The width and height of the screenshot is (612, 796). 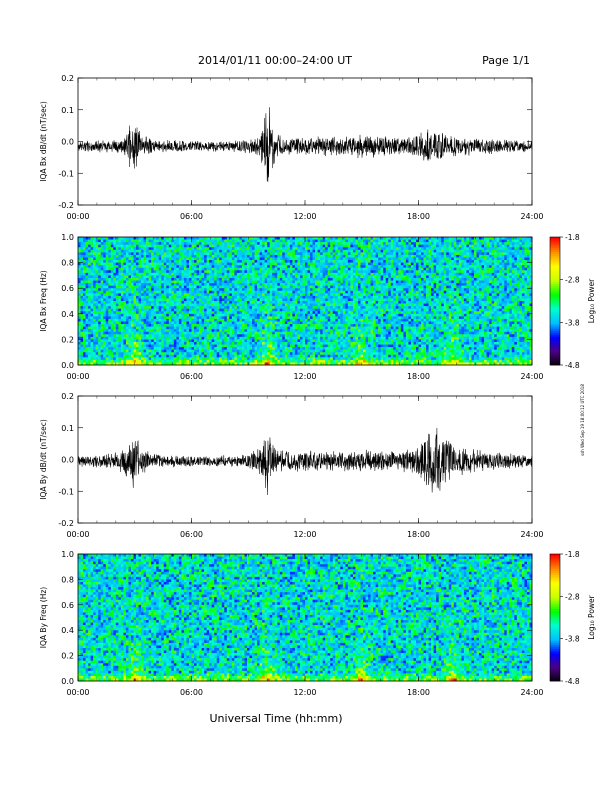 What do you see at coordinates (531, 216) in the screenshot?
I see `x-tick-label: 24:00` at bounding box center [531, 216].